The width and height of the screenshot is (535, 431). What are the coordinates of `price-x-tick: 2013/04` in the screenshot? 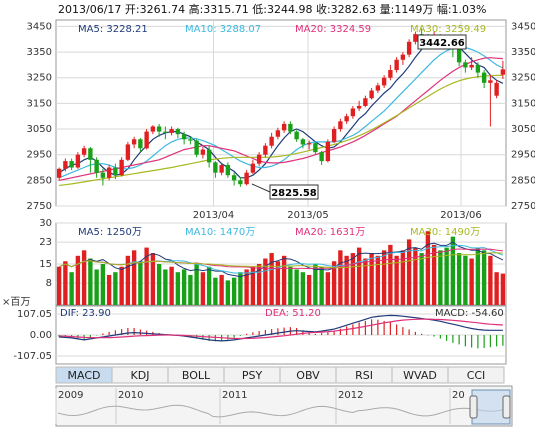 It's located at (214, 215).